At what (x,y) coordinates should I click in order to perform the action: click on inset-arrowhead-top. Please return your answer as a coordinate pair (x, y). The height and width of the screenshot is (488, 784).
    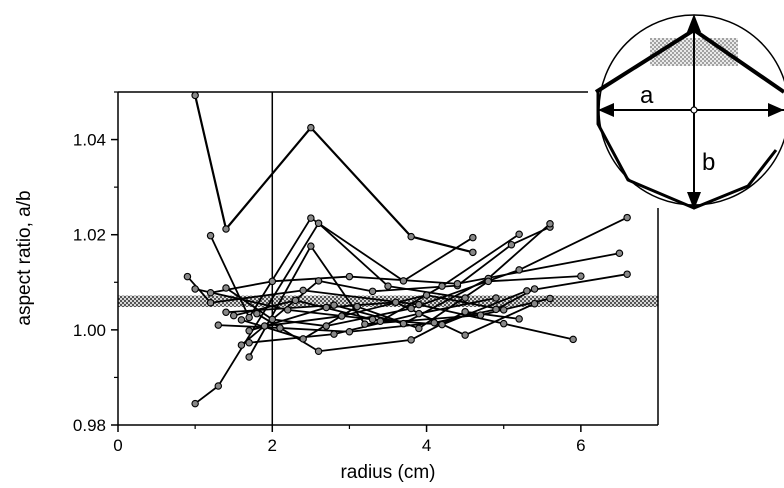
    Looking at the image, I should click on (694, 23).